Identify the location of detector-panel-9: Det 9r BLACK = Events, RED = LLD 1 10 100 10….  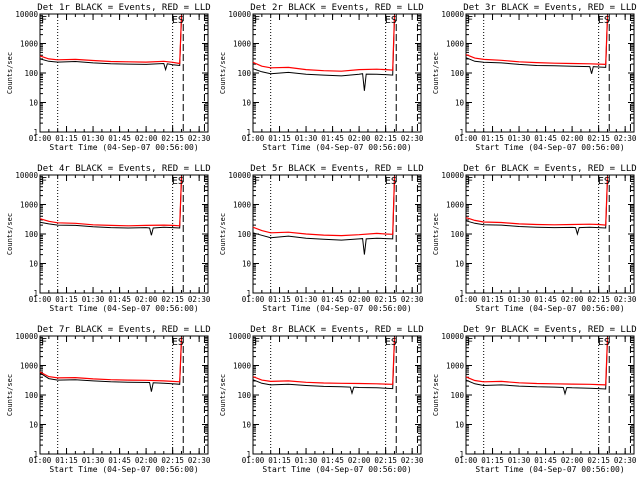
(534, 399).